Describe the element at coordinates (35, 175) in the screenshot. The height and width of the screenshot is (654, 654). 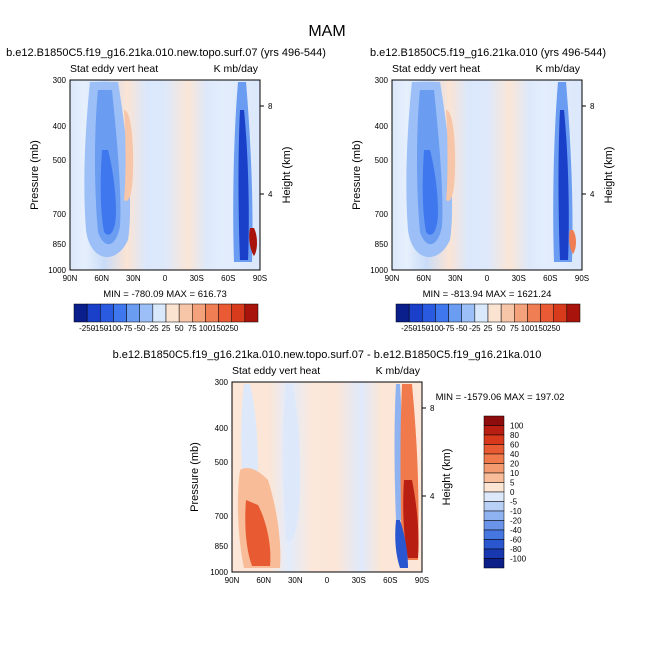
I see `panel-1-y-axis-label: Pressure (mb)` at that location.